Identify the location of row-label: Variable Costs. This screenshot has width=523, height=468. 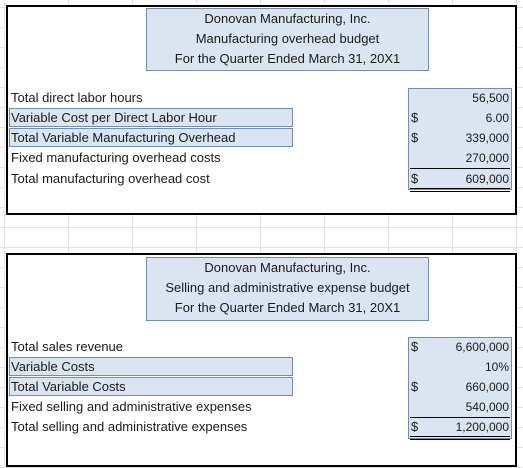
(53, 366).